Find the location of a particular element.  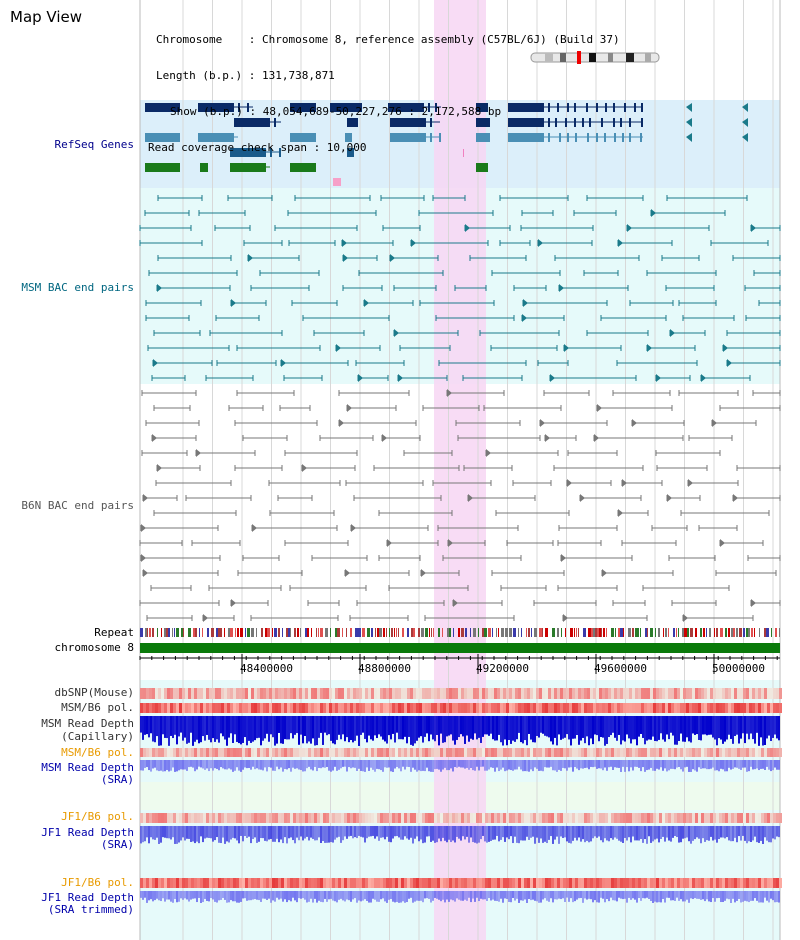

msm-bac-label: MSM BAC end pairs is located at coordinates (77, 287).